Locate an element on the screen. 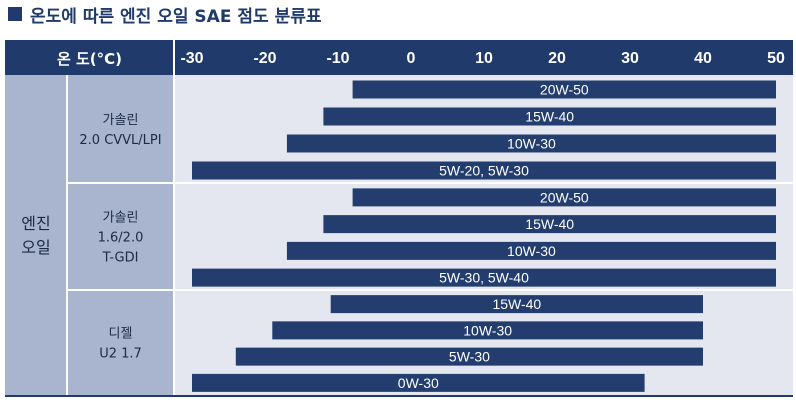  title-square-icon is located at coordinates (15, 14).